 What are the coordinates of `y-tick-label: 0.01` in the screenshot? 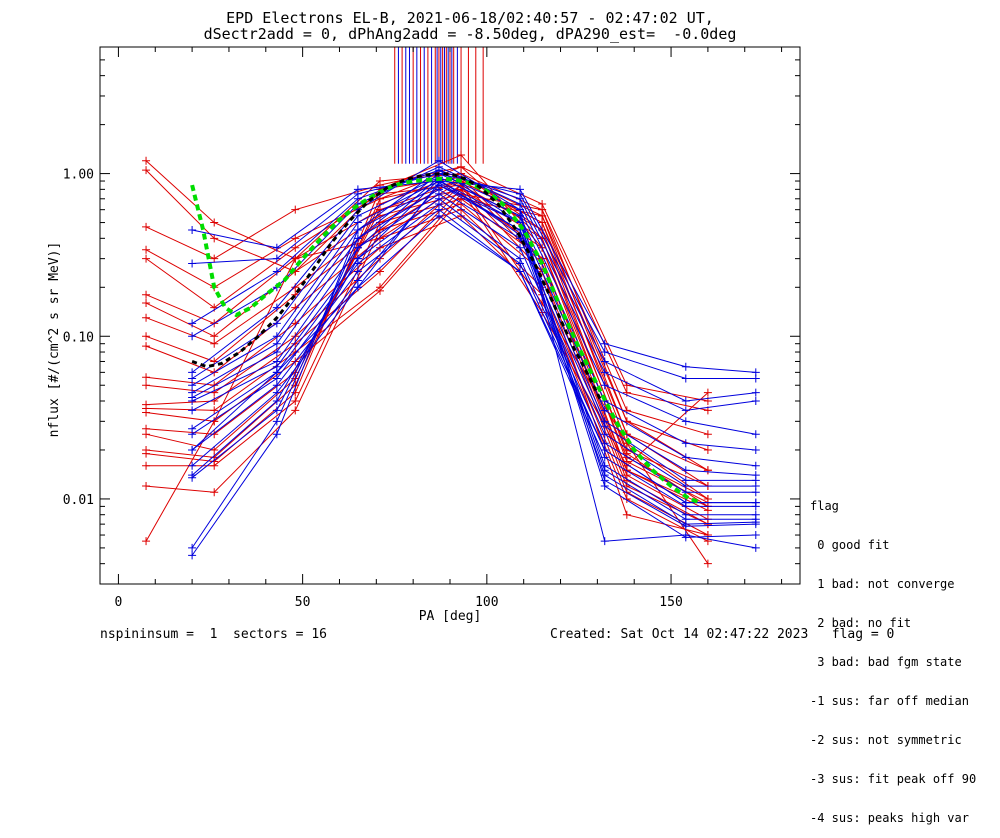 It's located at (78, 500).